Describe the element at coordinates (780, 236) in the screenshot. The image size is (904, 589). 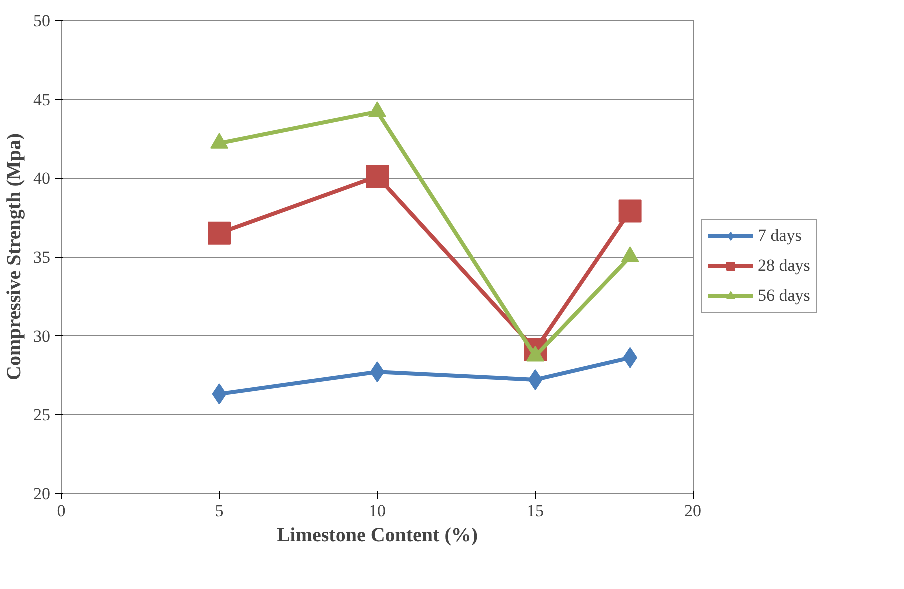
I see `legend-label: 7 days` at that location.